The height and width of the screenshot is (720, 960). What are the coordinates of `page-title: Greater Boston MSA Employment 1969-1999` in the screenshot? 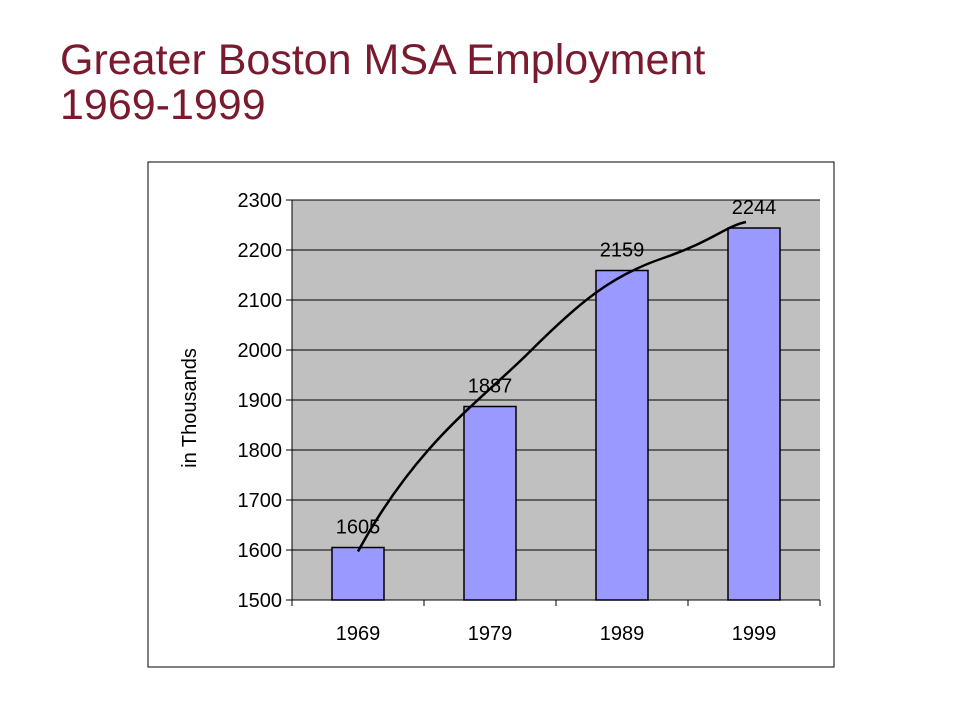 It's located at (490, 83).